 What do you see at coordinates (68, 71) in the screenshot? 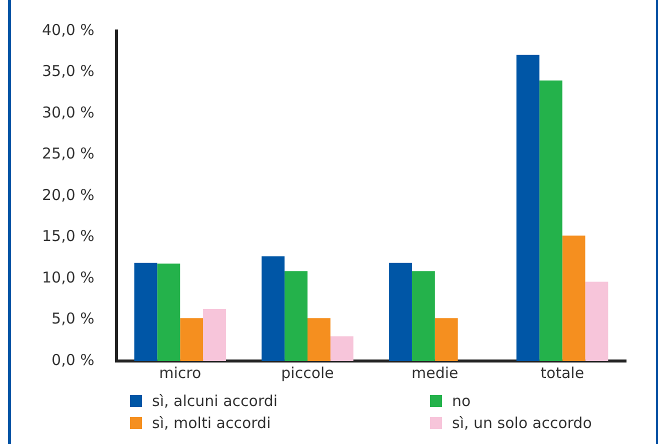
I see `y-tick-label: 35,0 %` at bounding box center [68, 71].